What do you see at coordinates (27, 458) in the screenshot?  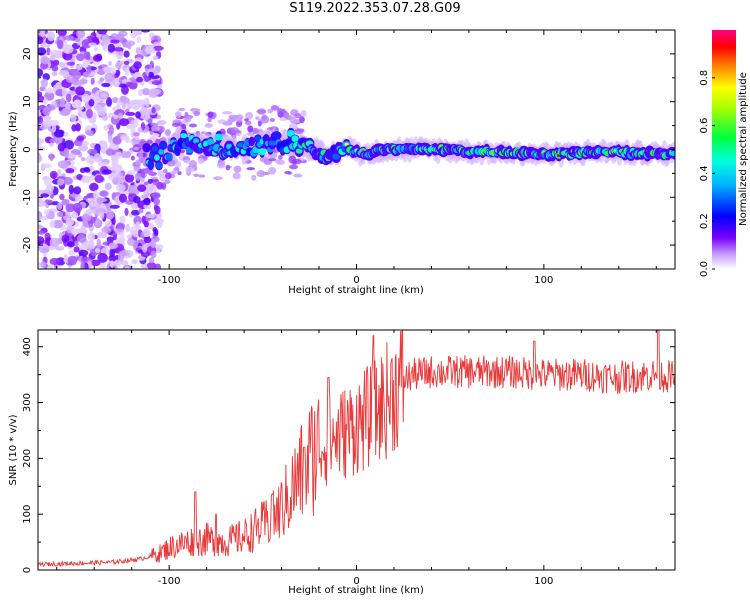 I see `snr-y-tick-label: 200` at bounding box center [27, 458].